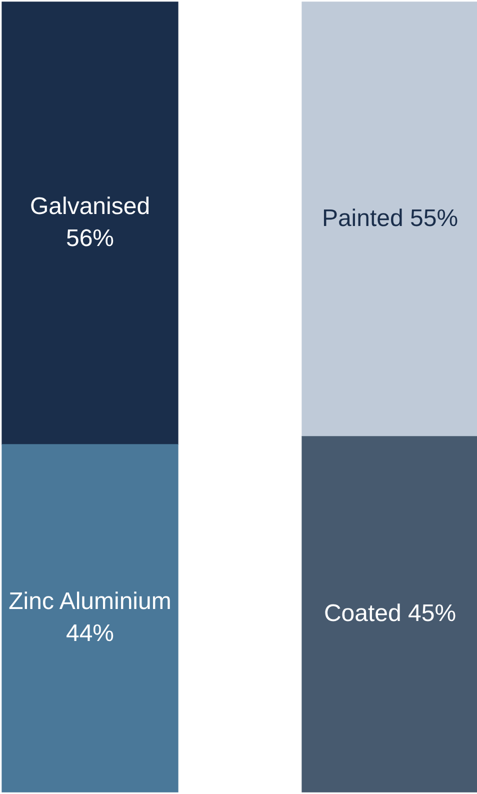 This screenshot has height=794, width=477. Describe the element at coordinates (90, 238) in the screenshot. I see `data-label: 56%` at that location.